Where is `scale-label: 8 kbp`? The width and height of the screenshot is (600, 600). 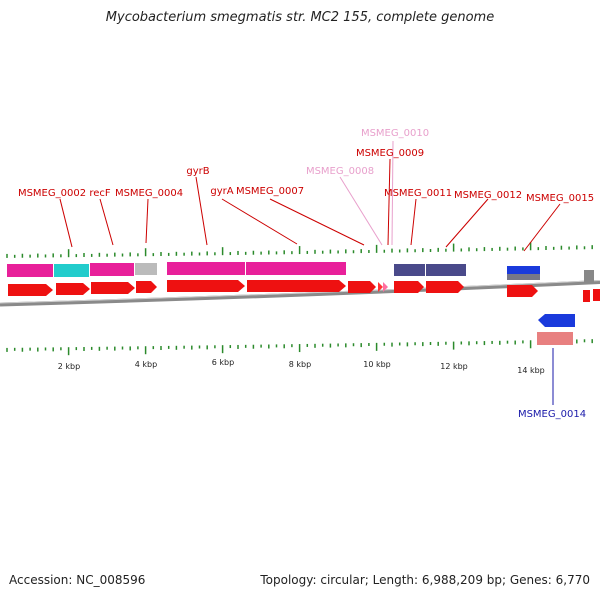 scale-label: 8 kbp is located at coordinates (300, 364).